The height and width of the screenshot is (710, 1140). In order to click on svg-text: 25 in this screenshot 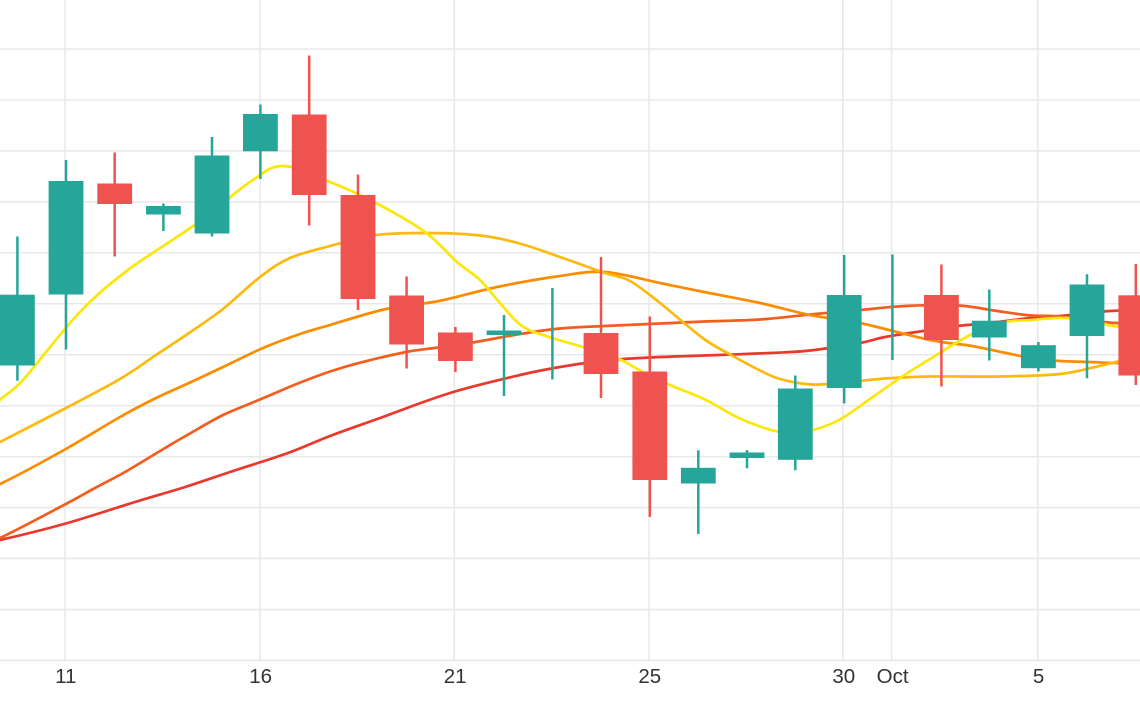, I will do `click(649, 676)`.